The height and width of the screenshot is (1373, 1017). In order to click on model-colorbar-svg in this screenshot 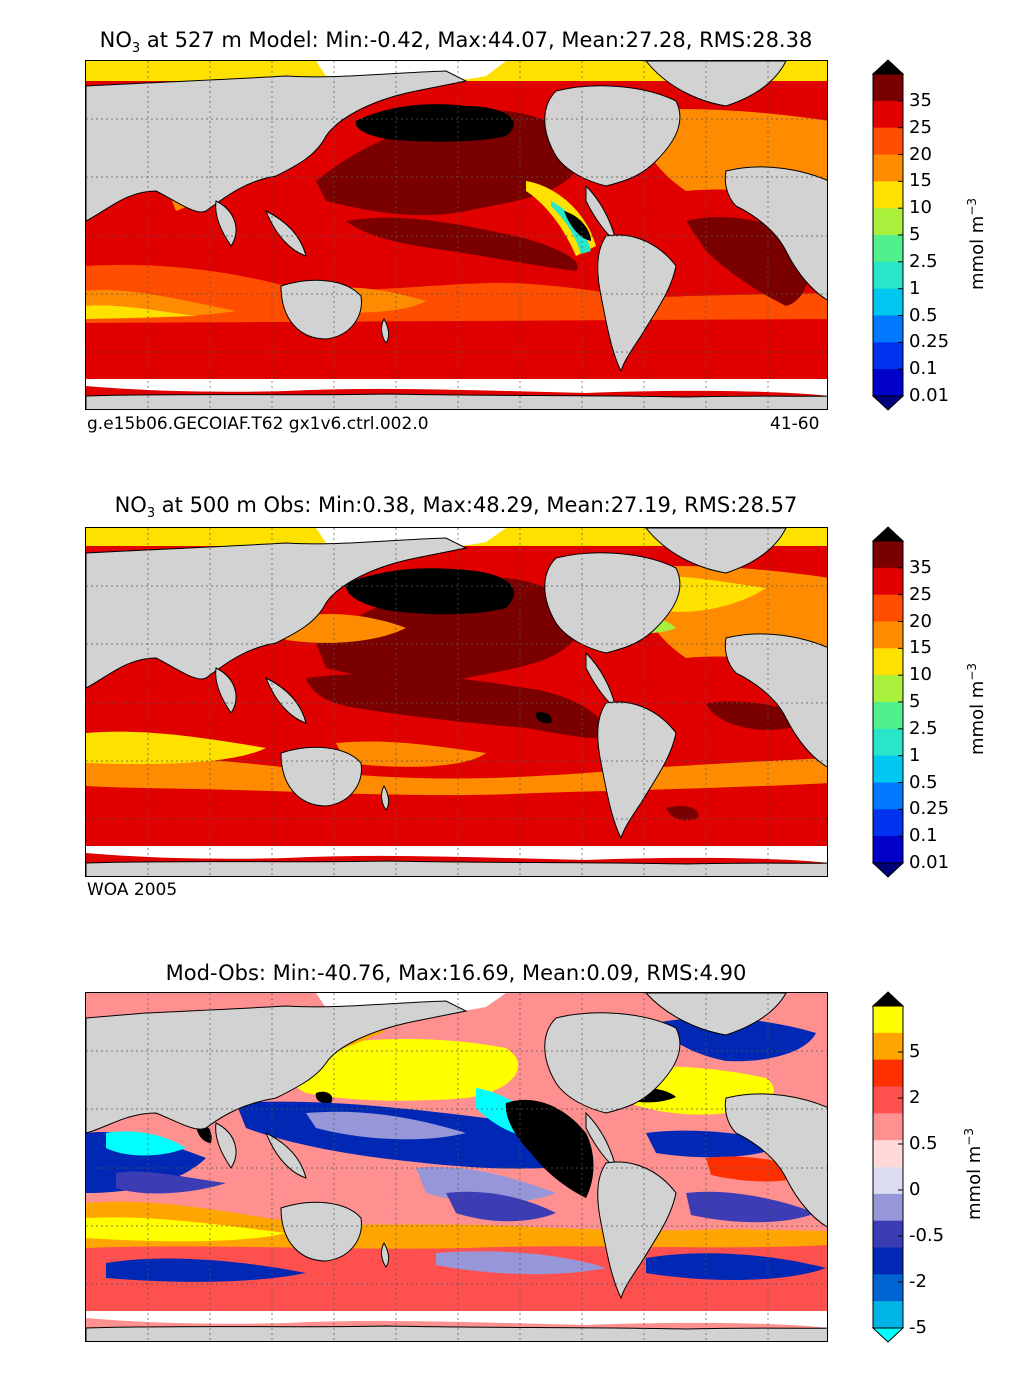, I will do `click(888, 235)`.